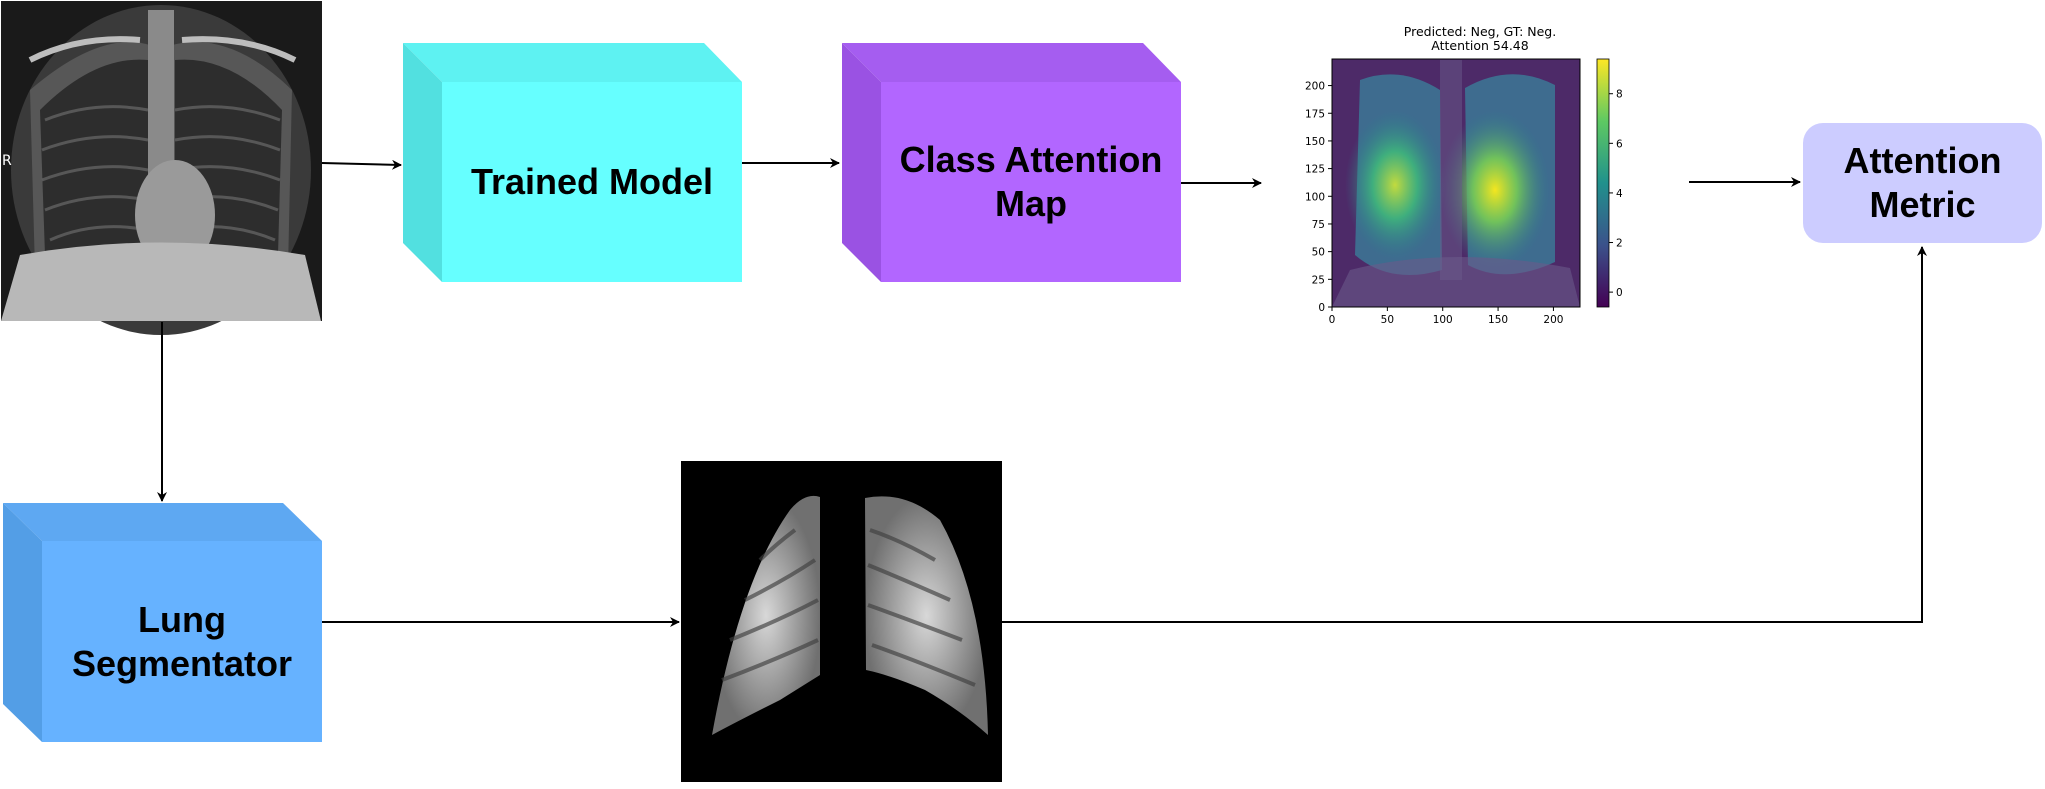 Image resolution: width=2045 pixels, height=789 pixels. Describe the element at coordinates (1315, 197) in the screenshot. I see `y-tick-label: 100` at that location.